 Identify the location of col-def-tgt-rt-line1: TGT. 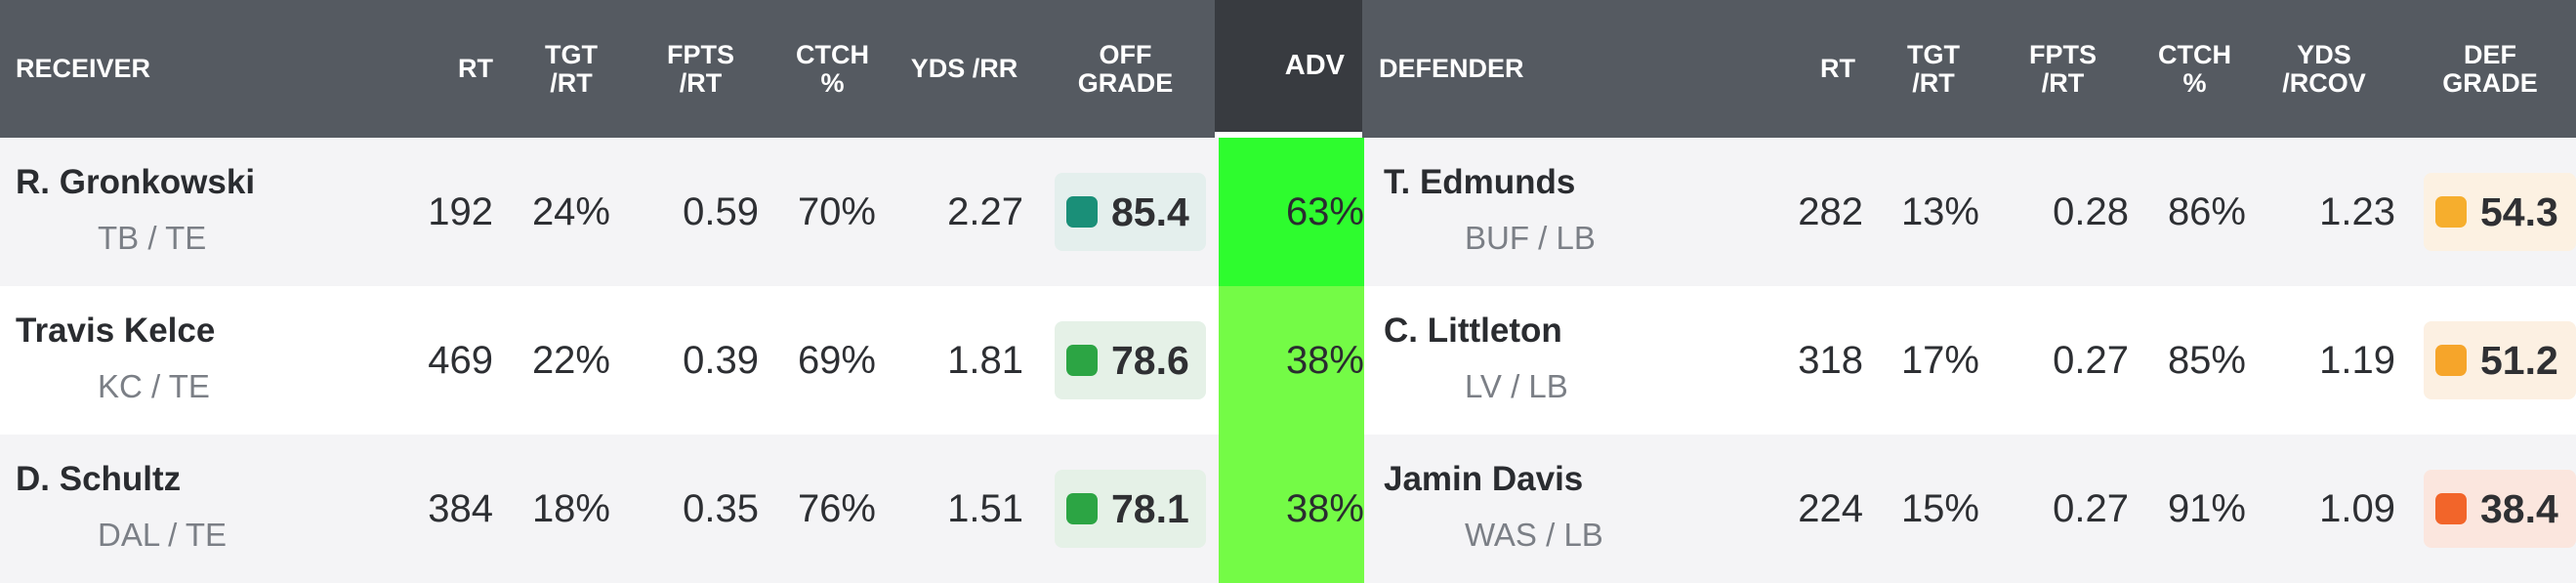
(1933, 54).